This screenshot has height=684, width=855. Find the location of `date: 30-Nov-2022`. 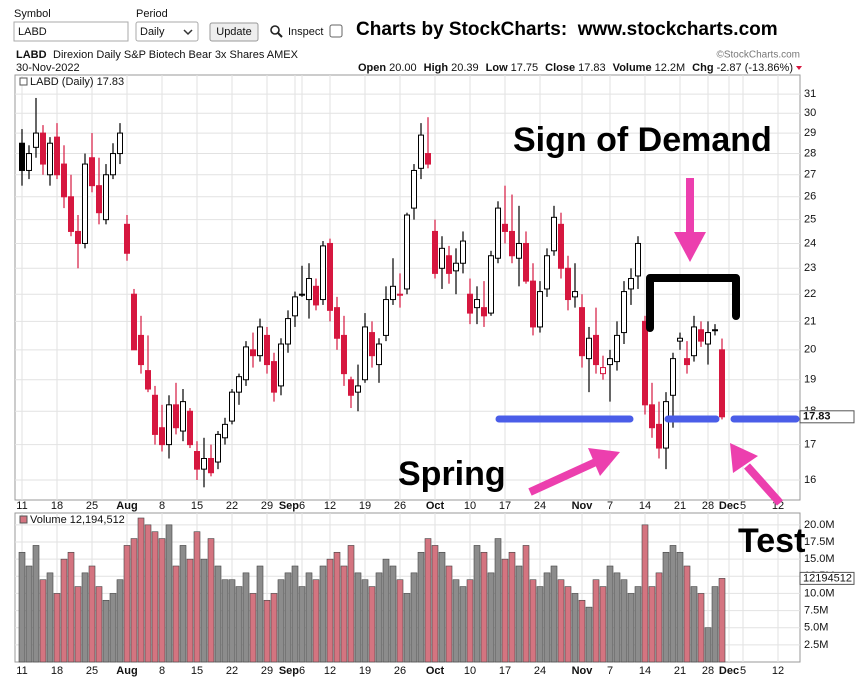

date: 30-Nov-2022 is located at coordinates (48, 68).